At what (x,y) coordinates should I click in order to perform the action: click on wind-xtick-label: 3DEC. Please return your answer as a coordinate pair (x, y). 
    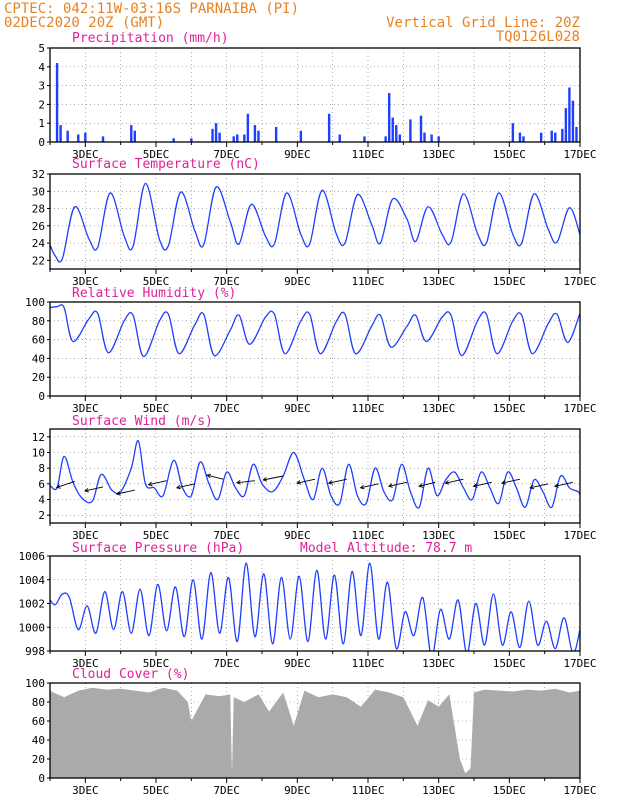
    Looking at the image, I should click on (85, 535).